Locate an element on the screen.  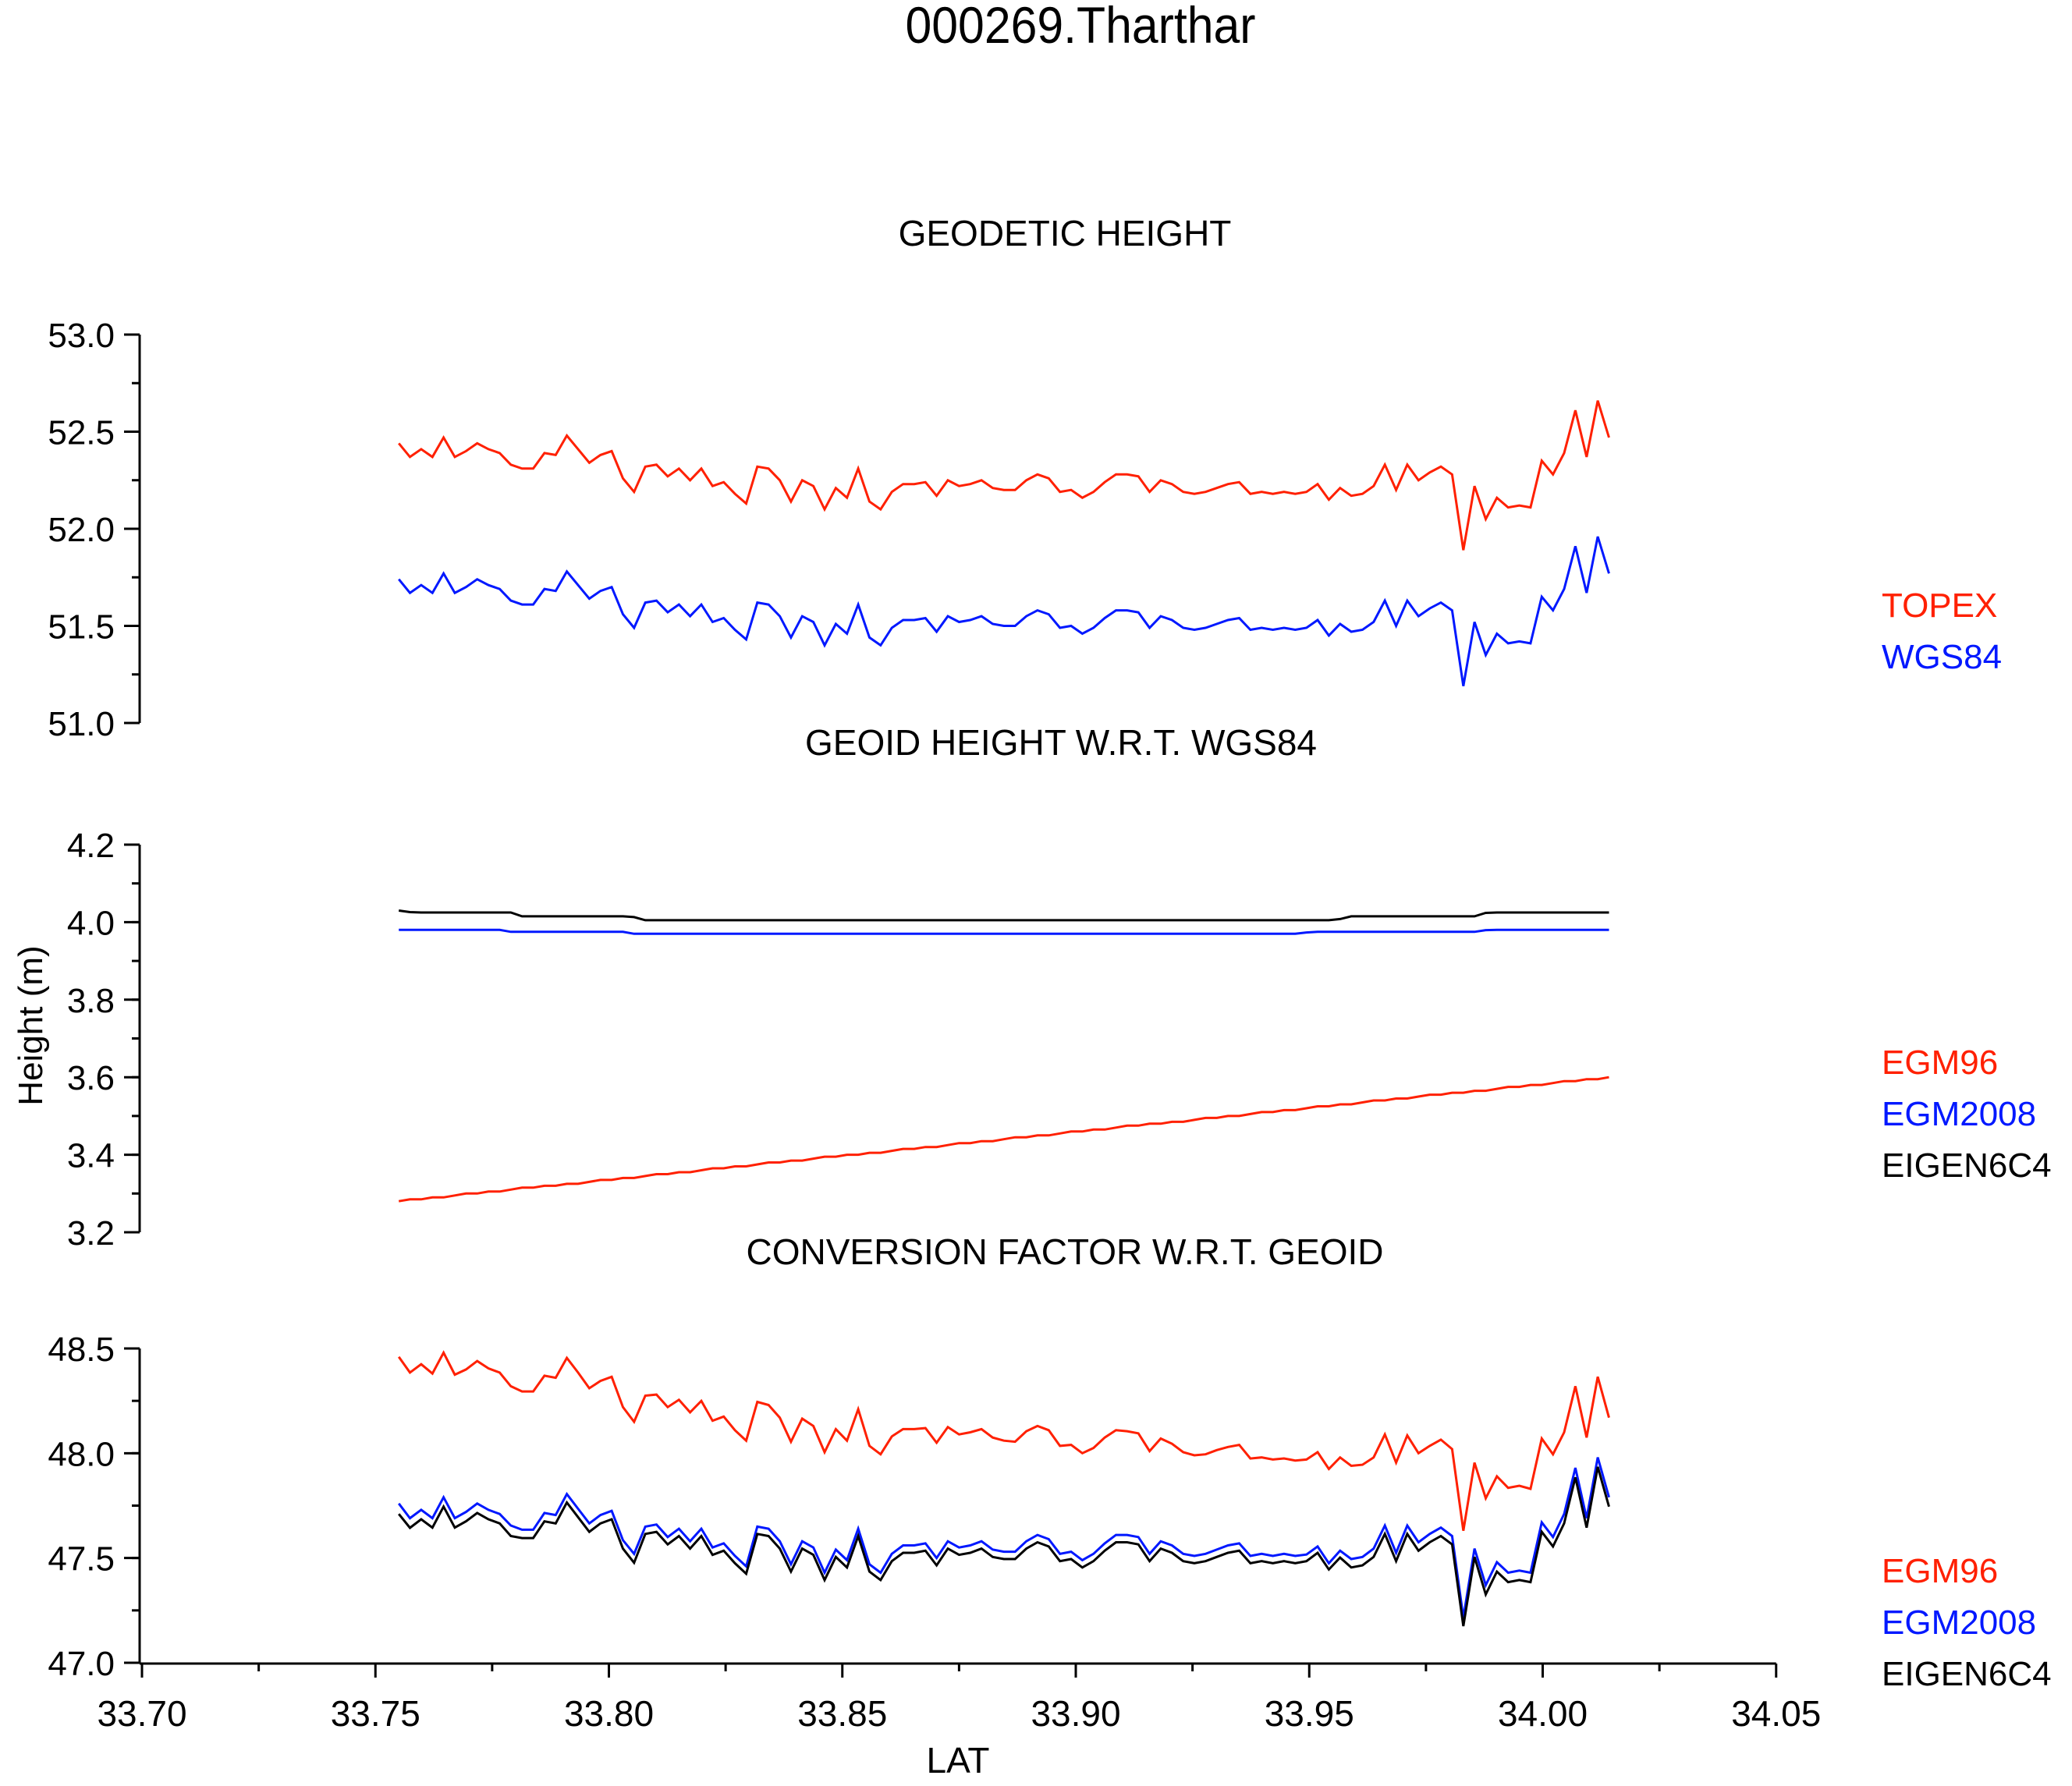
legend-geoid-eigen6c4: EIGEN6C4 is located at coordinates (1967, 1165).